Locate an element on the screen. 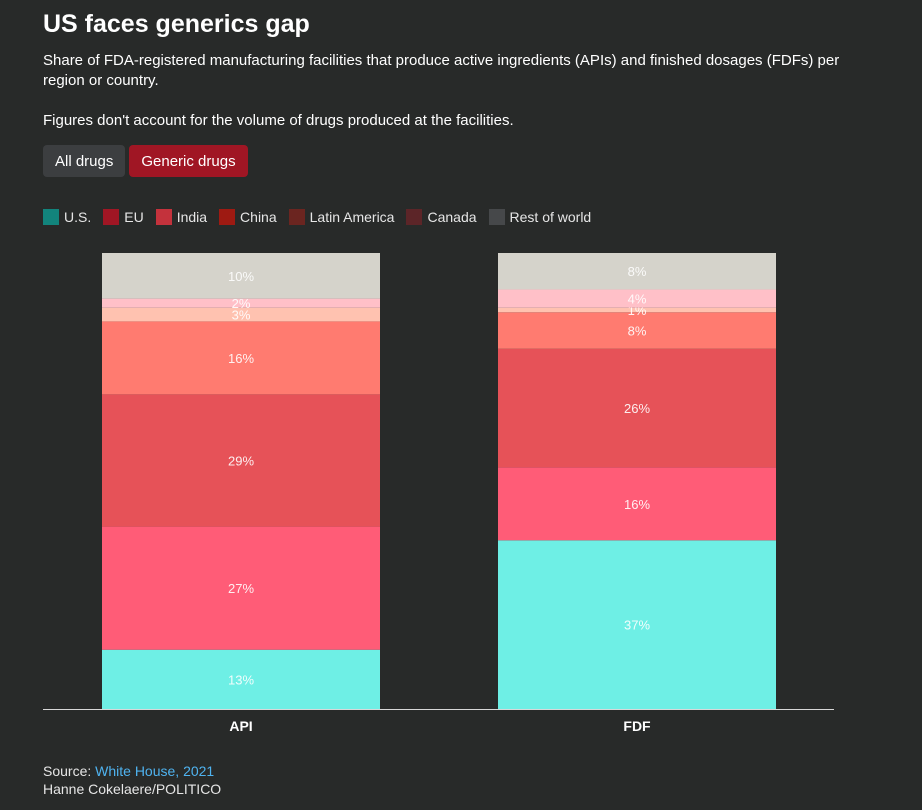 This screenshot has width=922, height=810. source-prefix: Source: is located at coordinates (69, 771).